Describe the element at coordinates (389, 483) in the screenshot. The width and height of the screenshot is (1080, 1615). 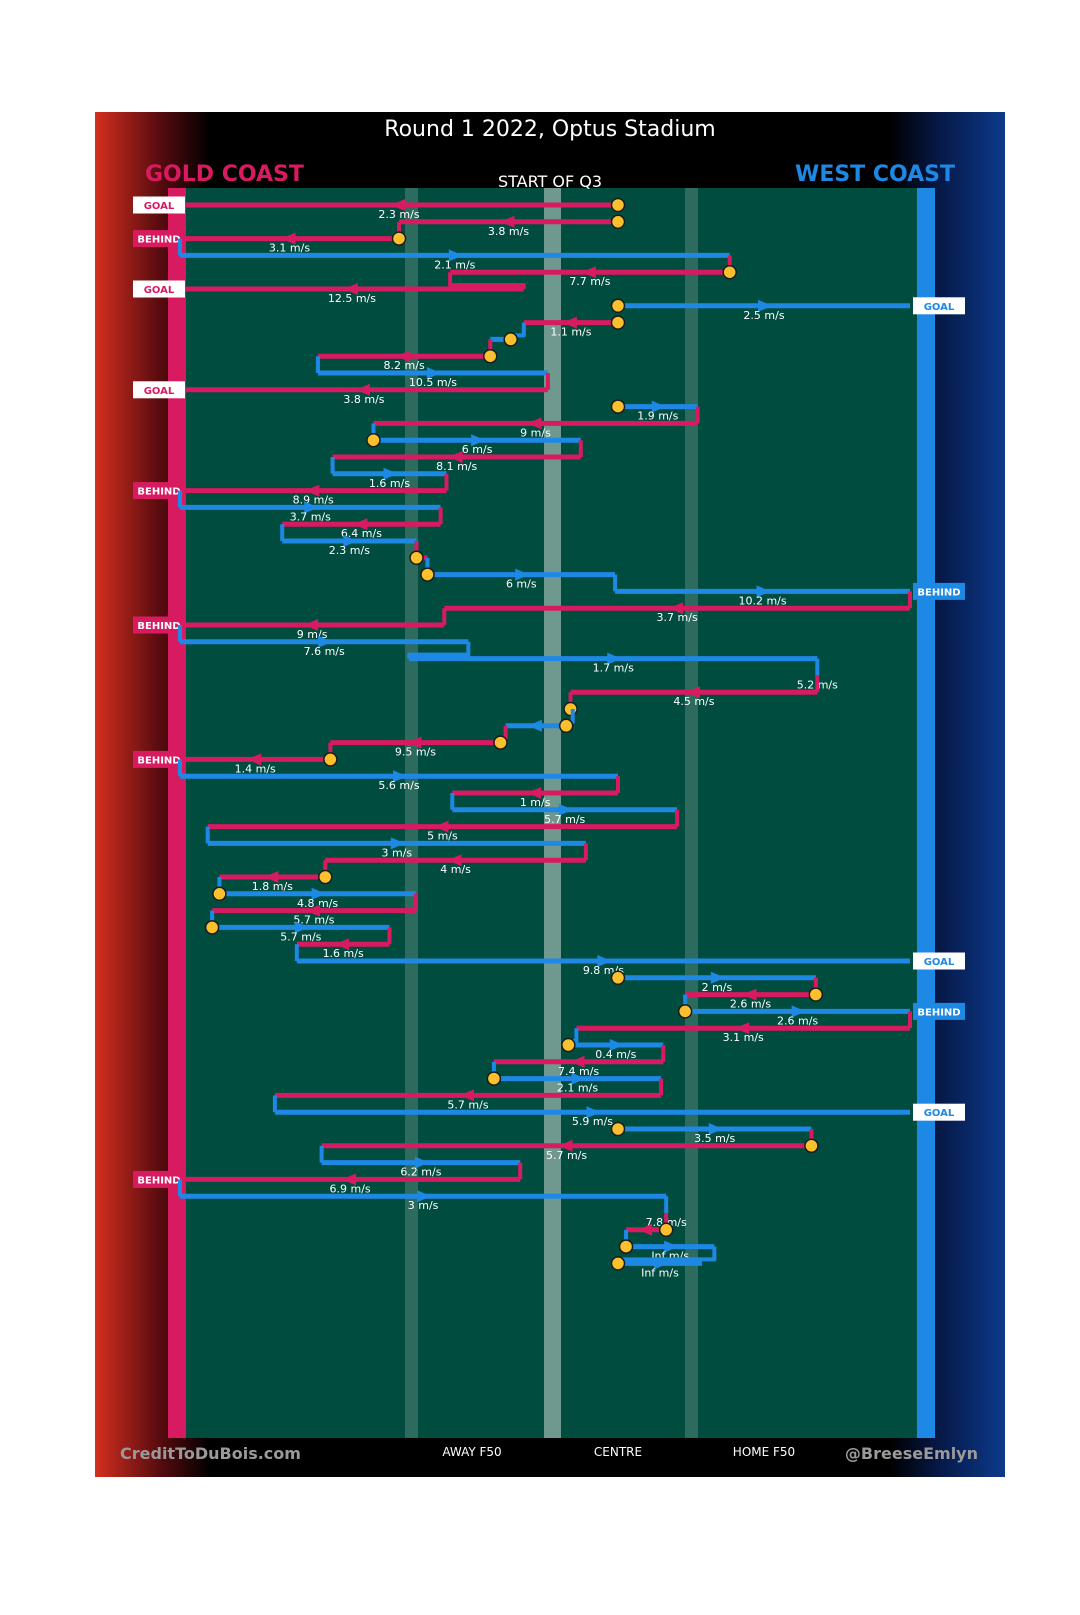
I see `speed-label: 1.6 m/s` at that location.